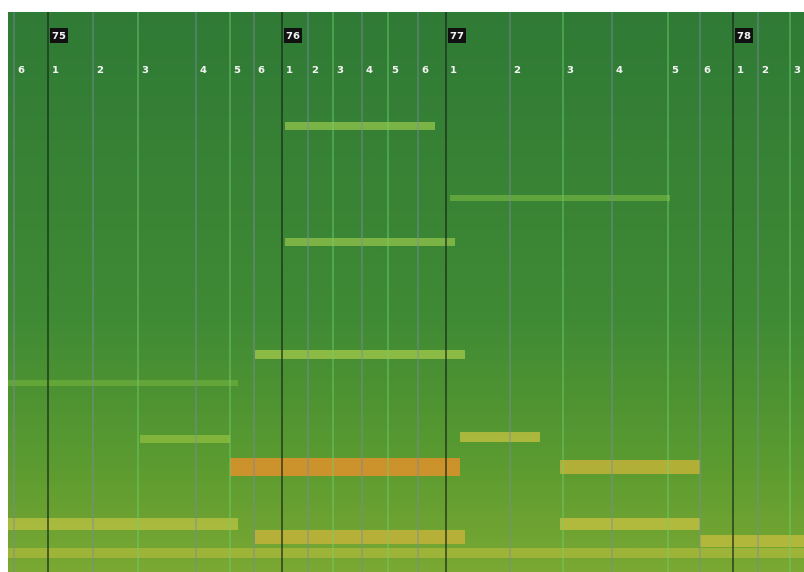 The image size is (804, 572). I want to click on bar-label: 76, so click(293, 36).